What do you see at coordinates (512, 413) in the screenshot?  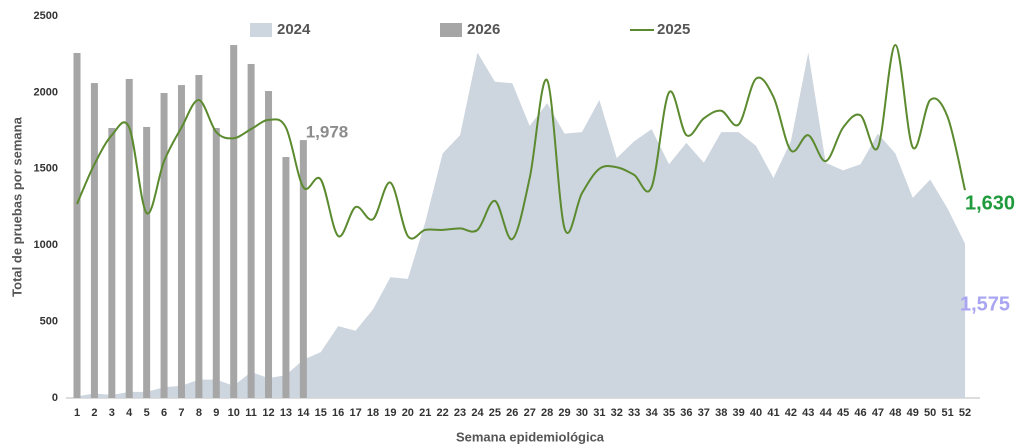 I see `x-tick-label: 26` at bounding box center [512, 413].